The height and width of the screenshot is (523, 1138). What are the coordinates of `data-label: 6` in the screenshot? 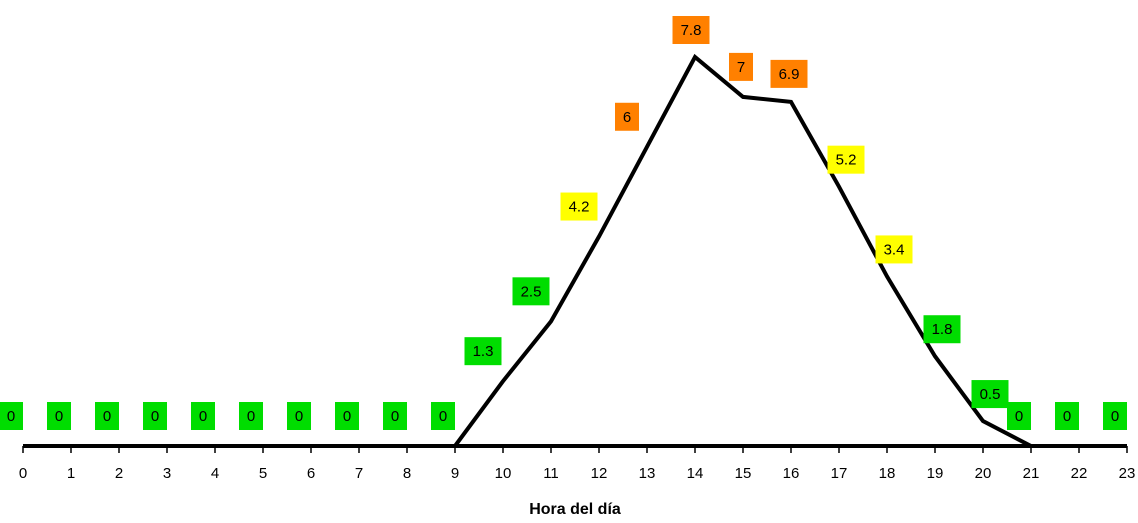 It's located at (627, 116).